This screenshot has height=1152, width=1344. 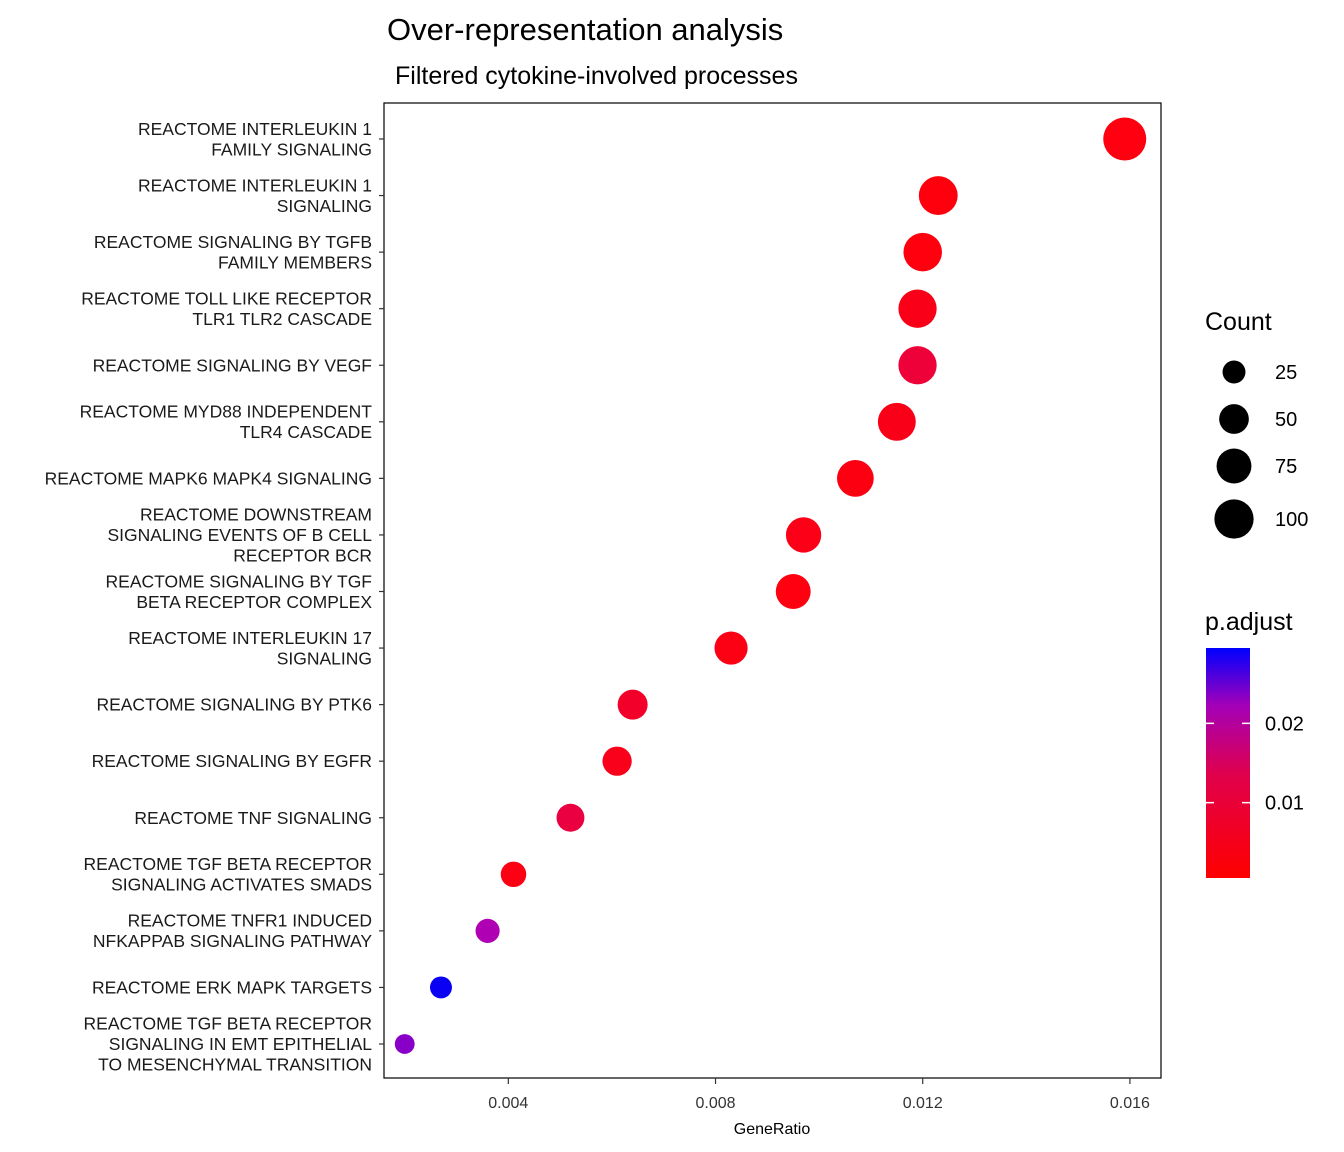 What do you see at coordinates (295, 262) in the screenshot?
I see `y-tick-label-line: FAMILY MEMBERS` at bounding box center [295, 262].